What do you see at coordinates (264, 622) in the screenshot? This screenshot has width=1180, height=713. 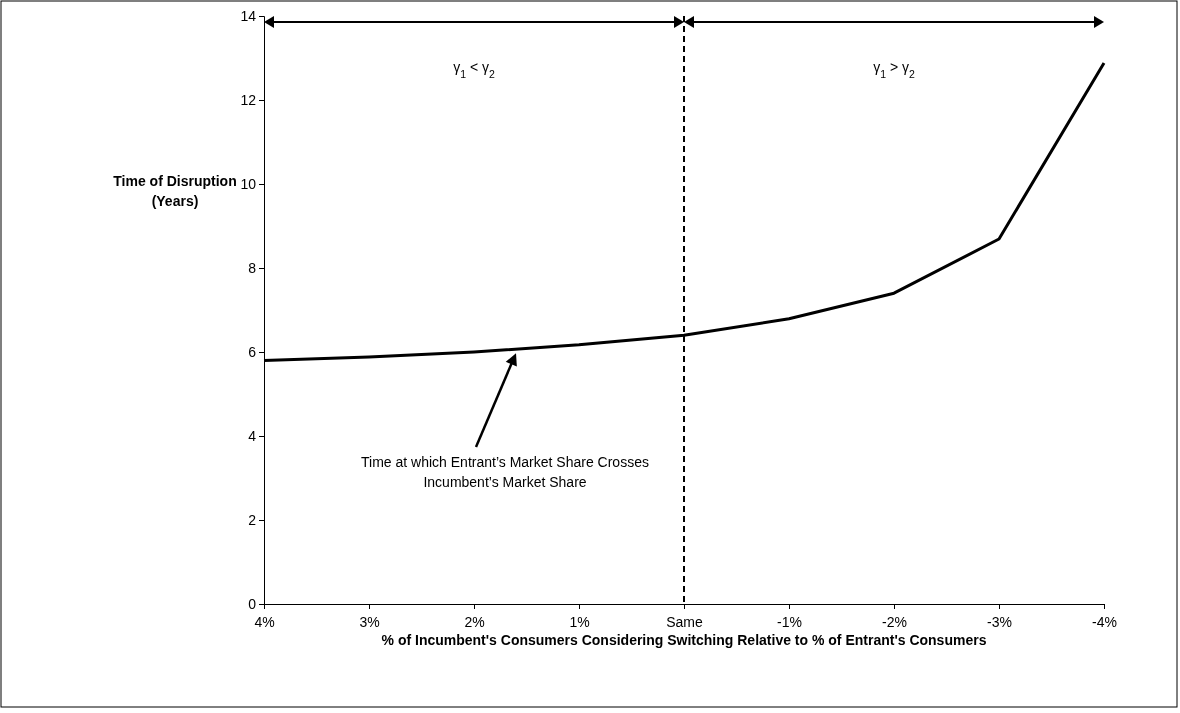 I see `x-tick-label: 4%` at bounding box center [264, 622].